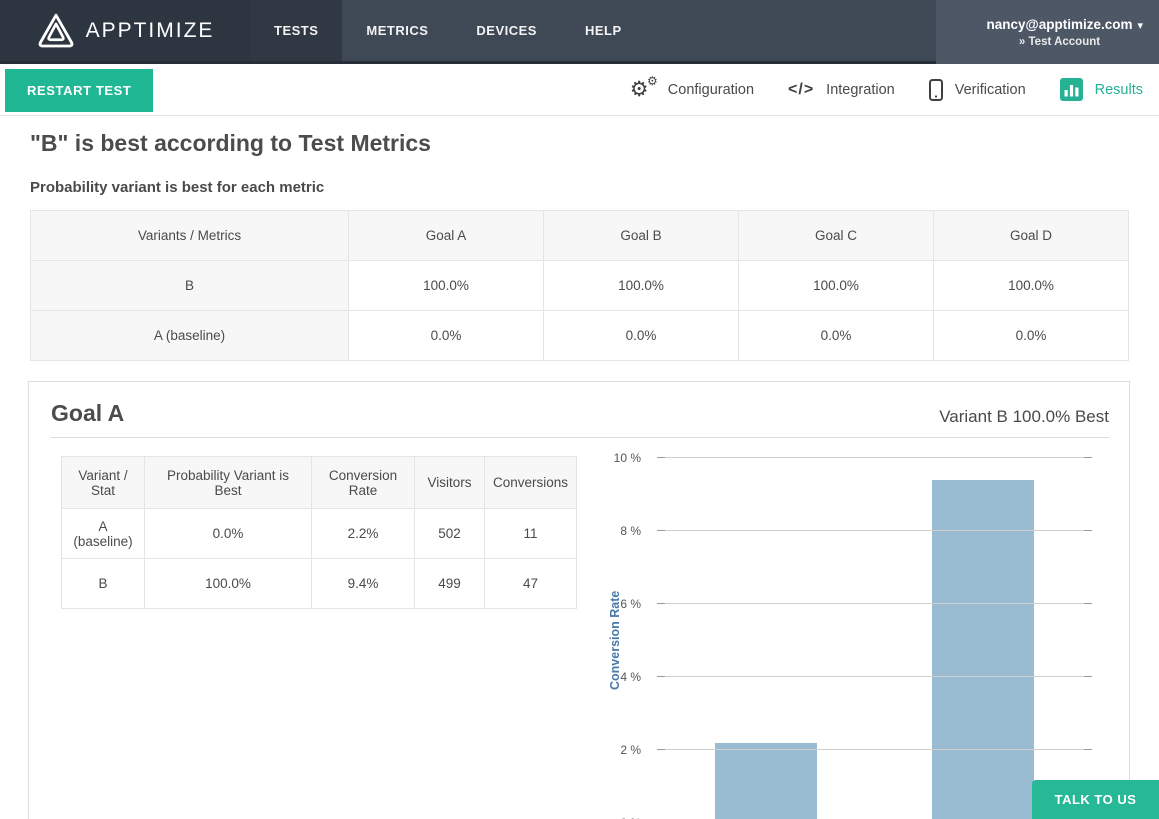 This screenshot has height=819, width=1159. I want to click on table-cell: A (baseline), so click(103, 533).